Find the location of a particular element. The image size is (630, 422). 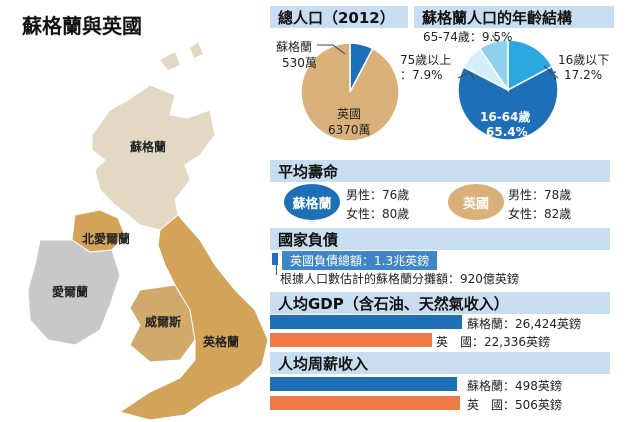

life-uk-badge: 英國 is located at coordinates (476, 202).